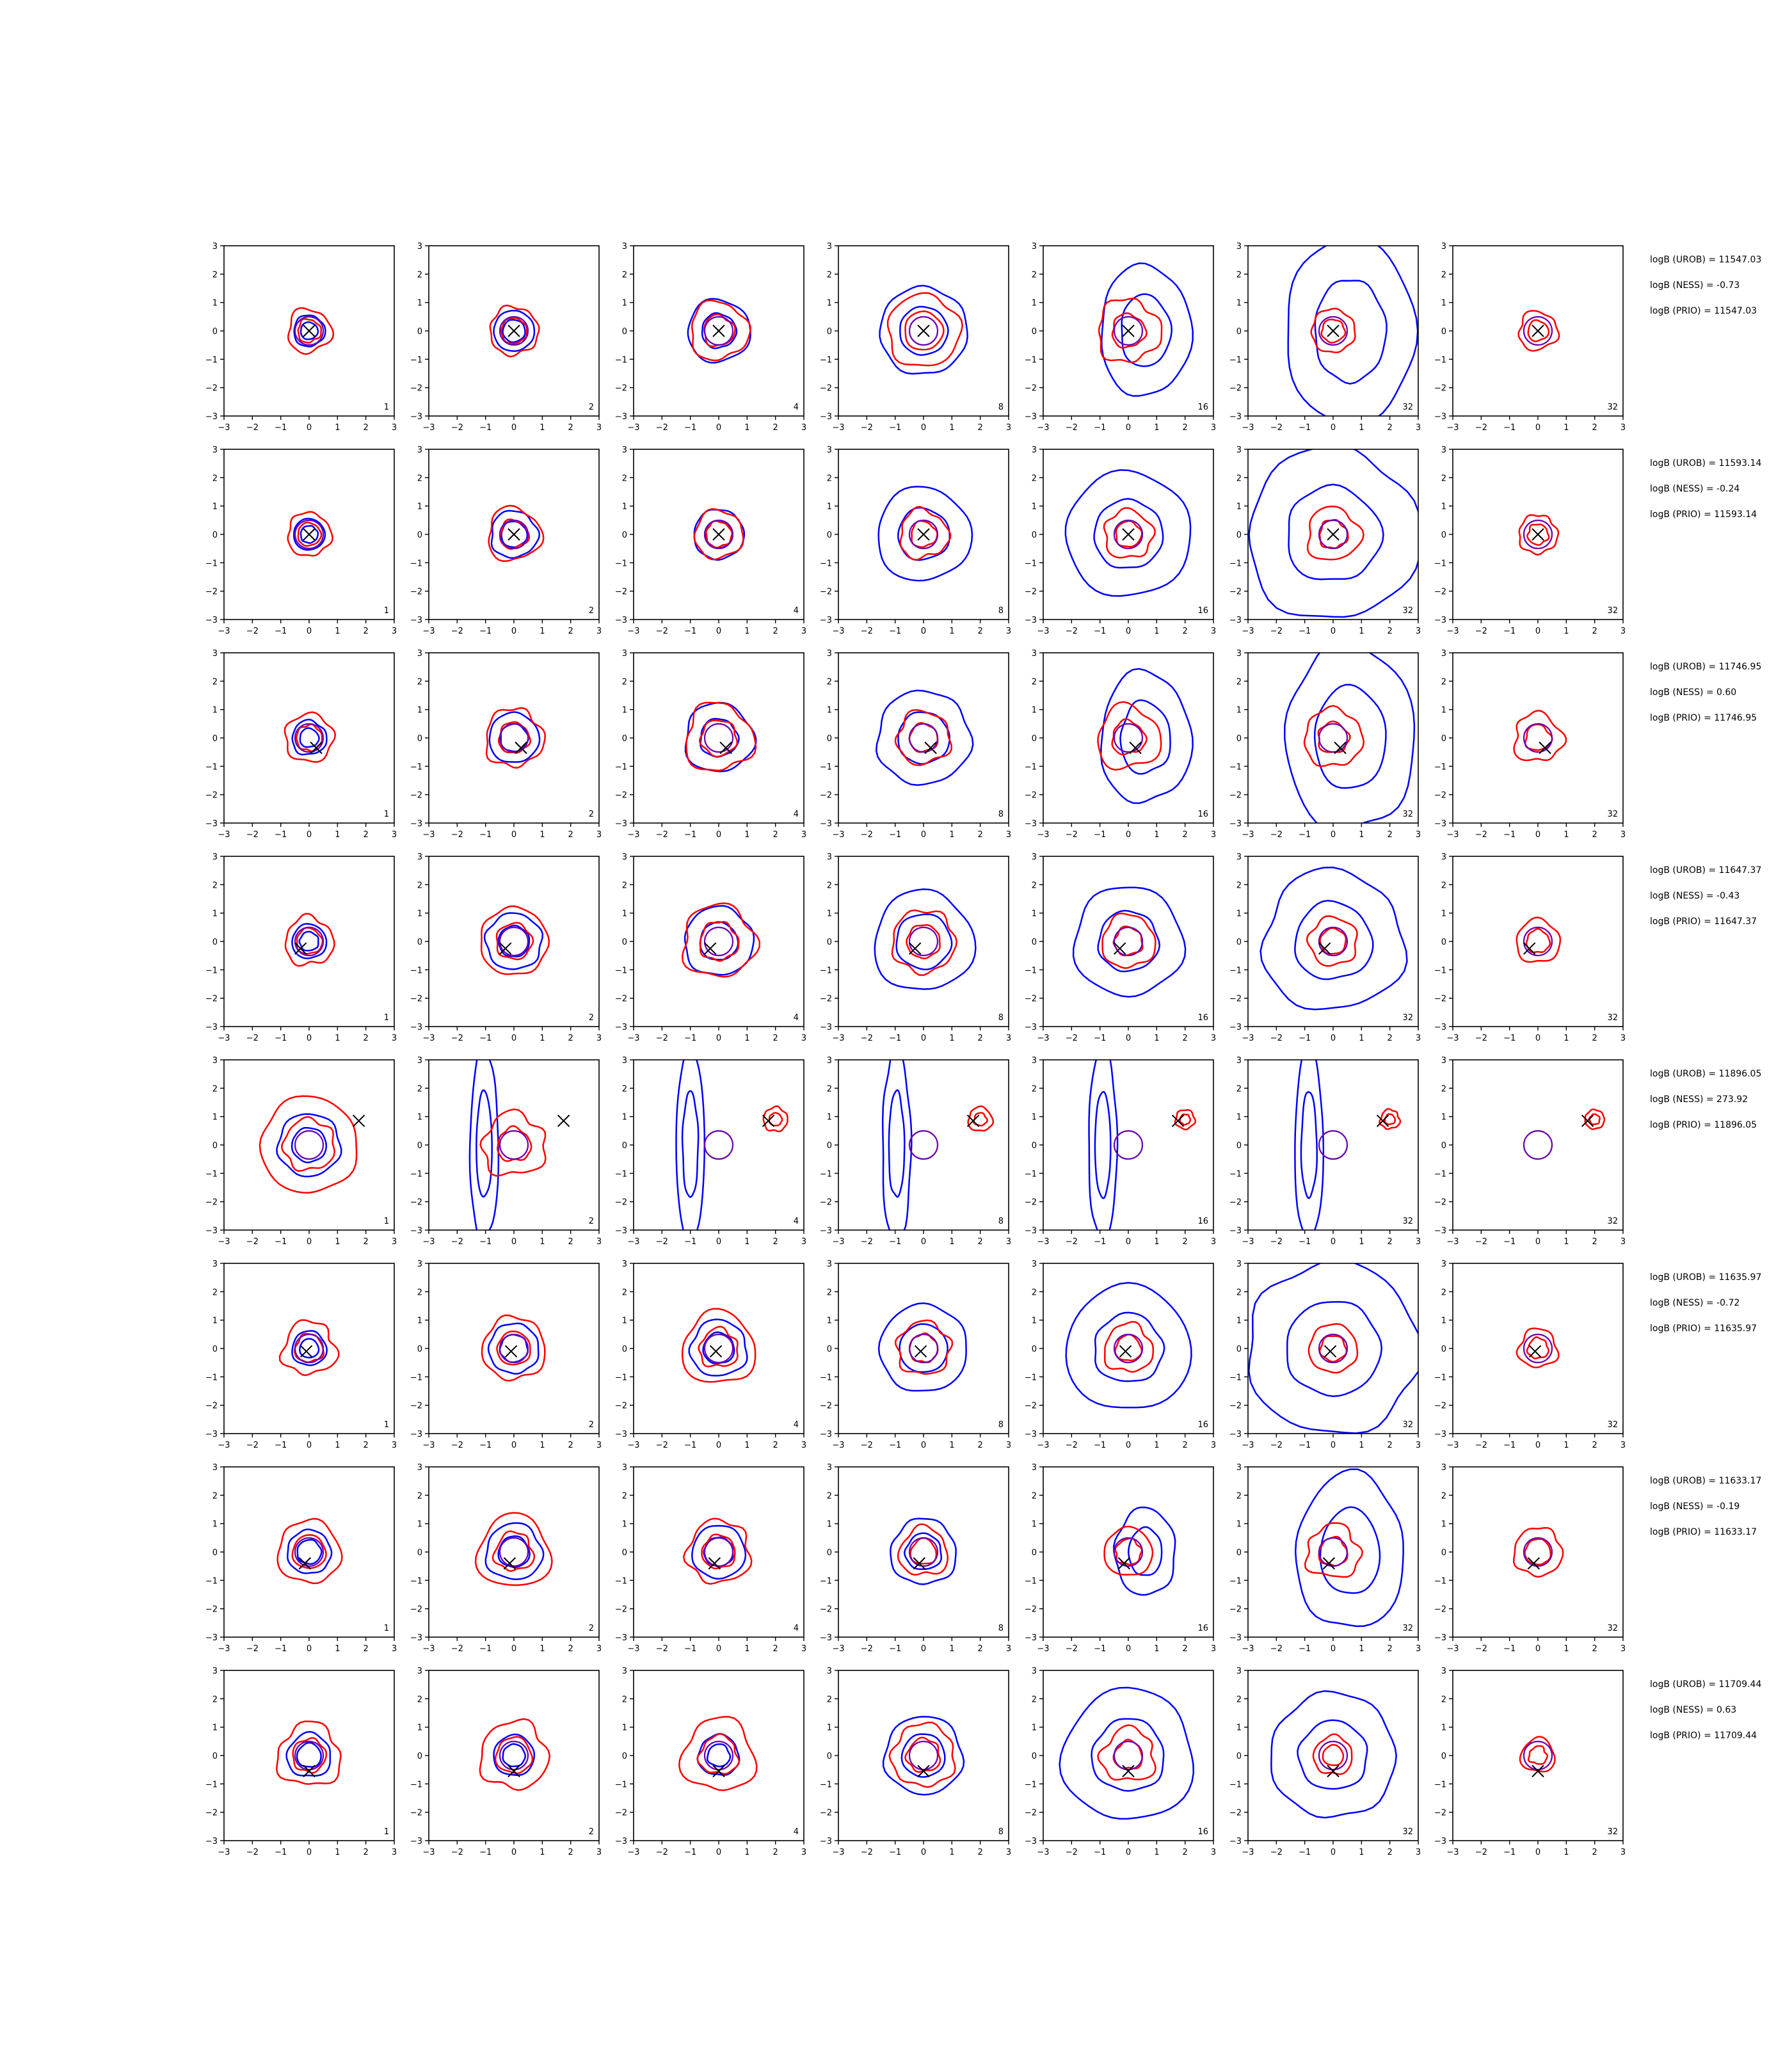  What do you see at coordinates (1705, 1684) in the screenshot?
I see `logb-annotation: logB (UROB) = 11709.44` at bounding box center [1705, 1684].